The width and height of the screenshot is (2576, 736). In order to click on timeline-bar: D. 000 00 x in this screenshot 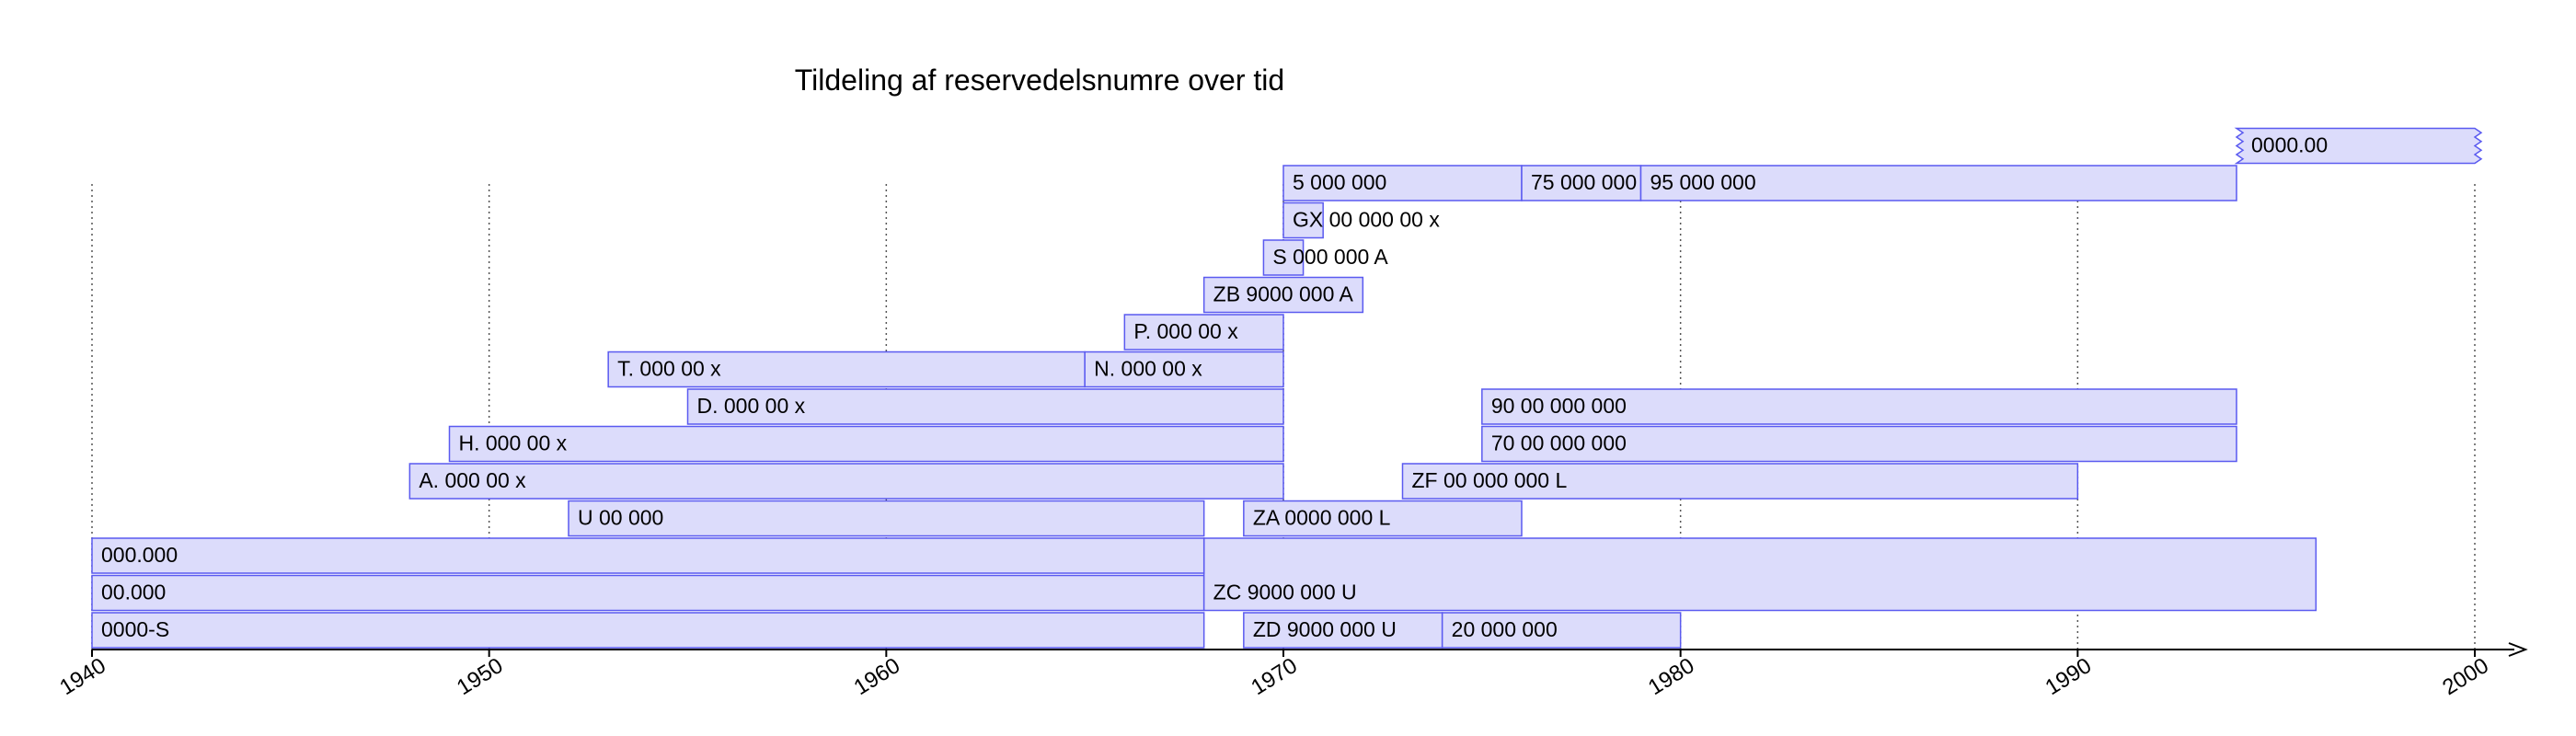, I will do `click(985, 406)`.